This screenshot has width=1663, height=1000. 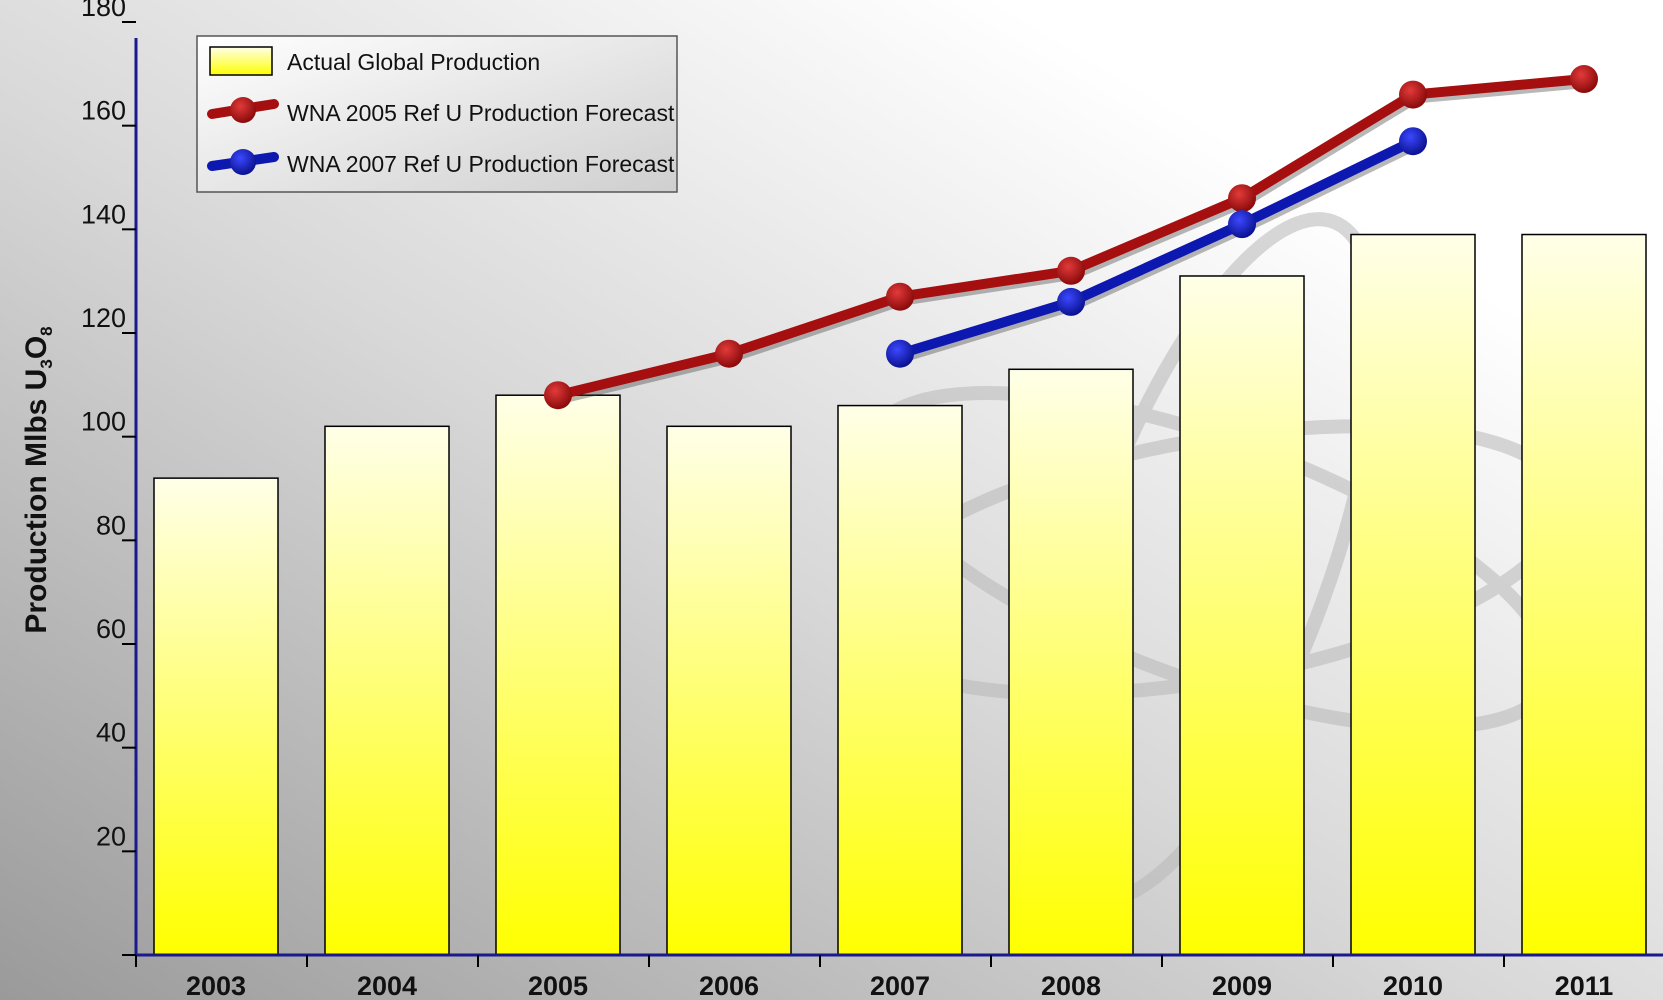 I want to click on y-axis-title-sub1: 3, so click(x=46, y=363).